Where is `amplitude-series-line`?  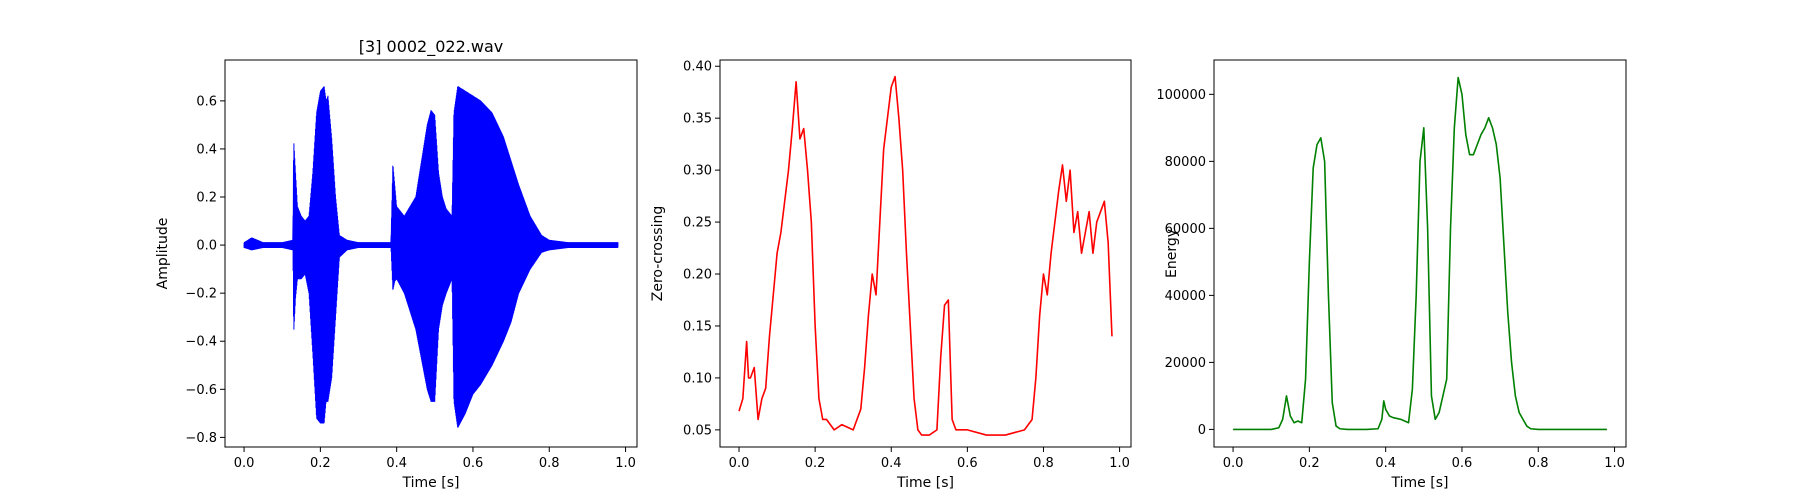 amplitude-series-line is located at coordinates (431, 257).